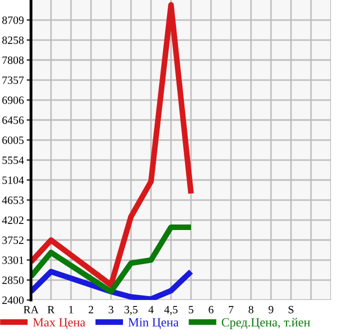 This screenshot has height=335, width=345. What do you see at coordinates (91, 310) in the screenshot?
I see `x-tick-label: 2` at bounding box center [91, 310].